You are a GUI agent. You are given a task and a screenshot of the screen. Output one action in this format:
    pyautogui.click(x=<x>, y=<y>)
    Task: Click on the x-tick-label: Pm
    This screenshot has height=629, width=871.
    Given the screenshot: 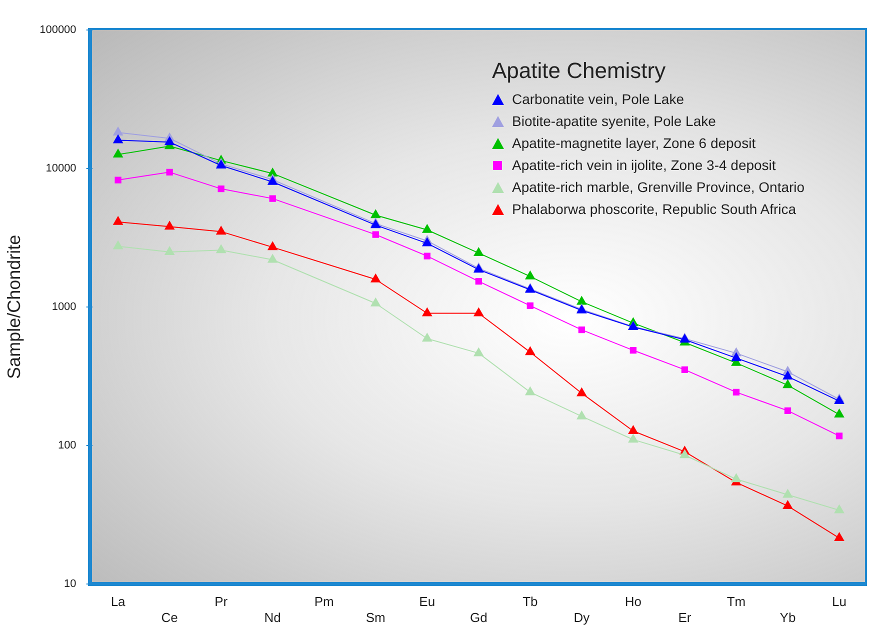 What is the action you would take?
    pyautogui.click(x=324, y=602)
    